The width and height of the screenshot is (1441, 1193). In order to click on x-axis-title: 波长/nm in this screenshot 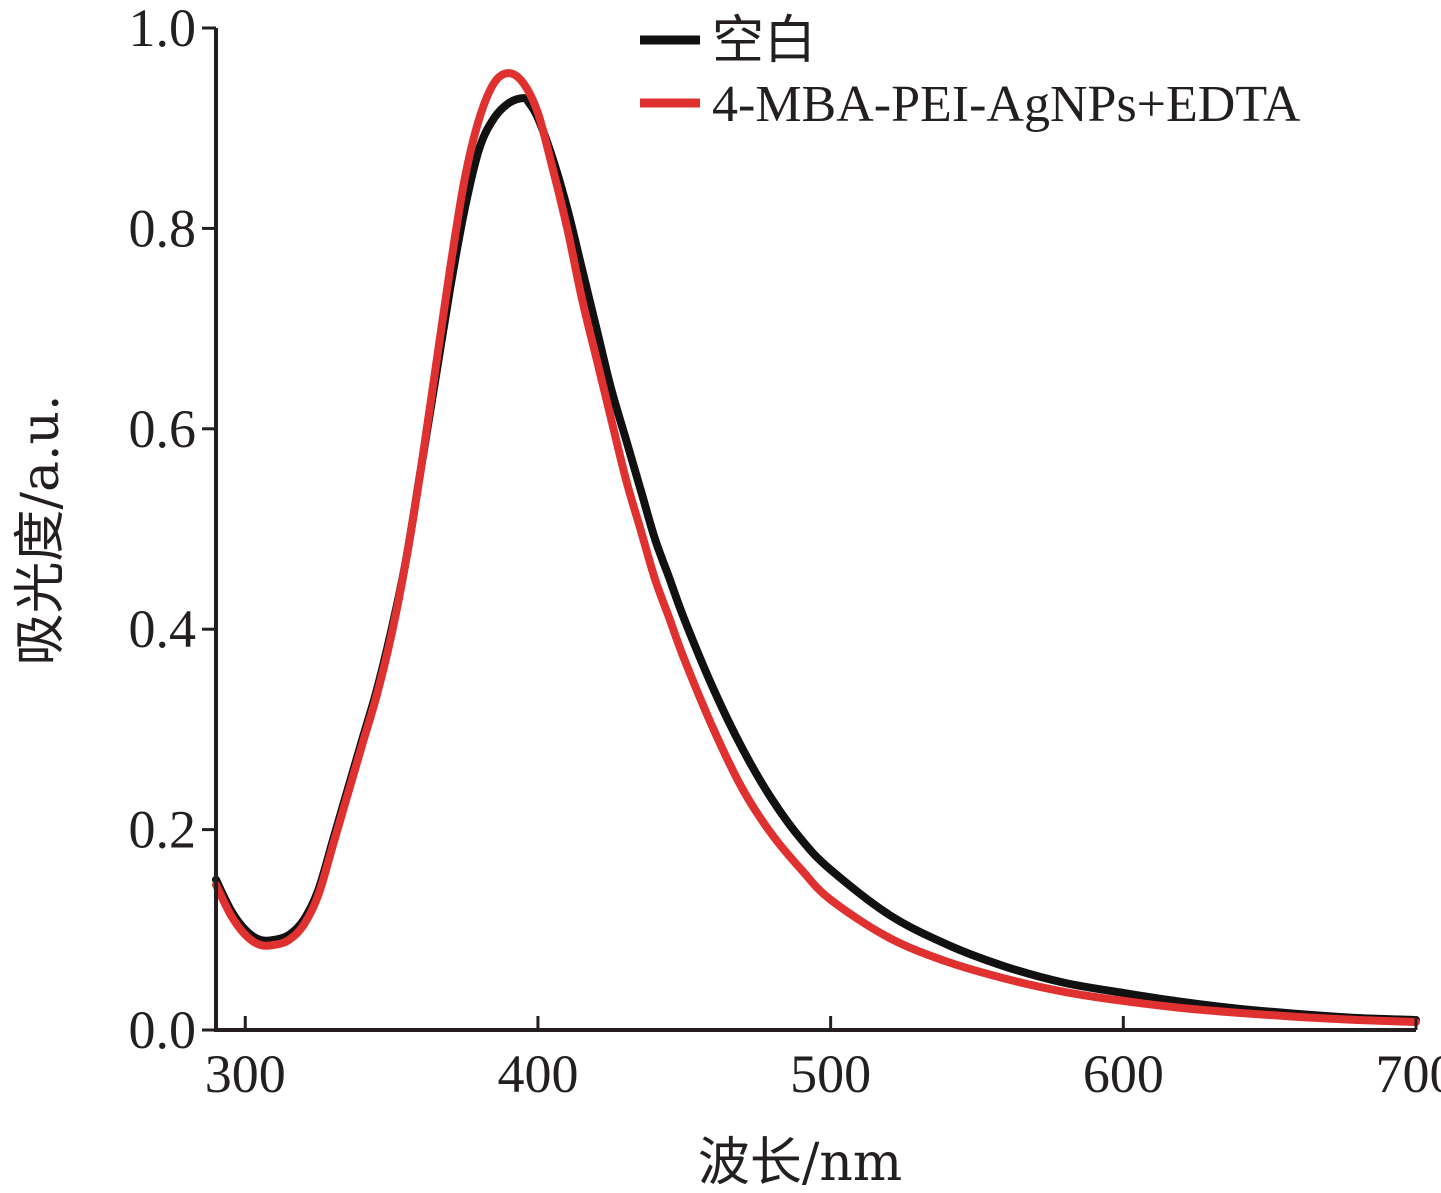, I will do `click(800, 1163)`.